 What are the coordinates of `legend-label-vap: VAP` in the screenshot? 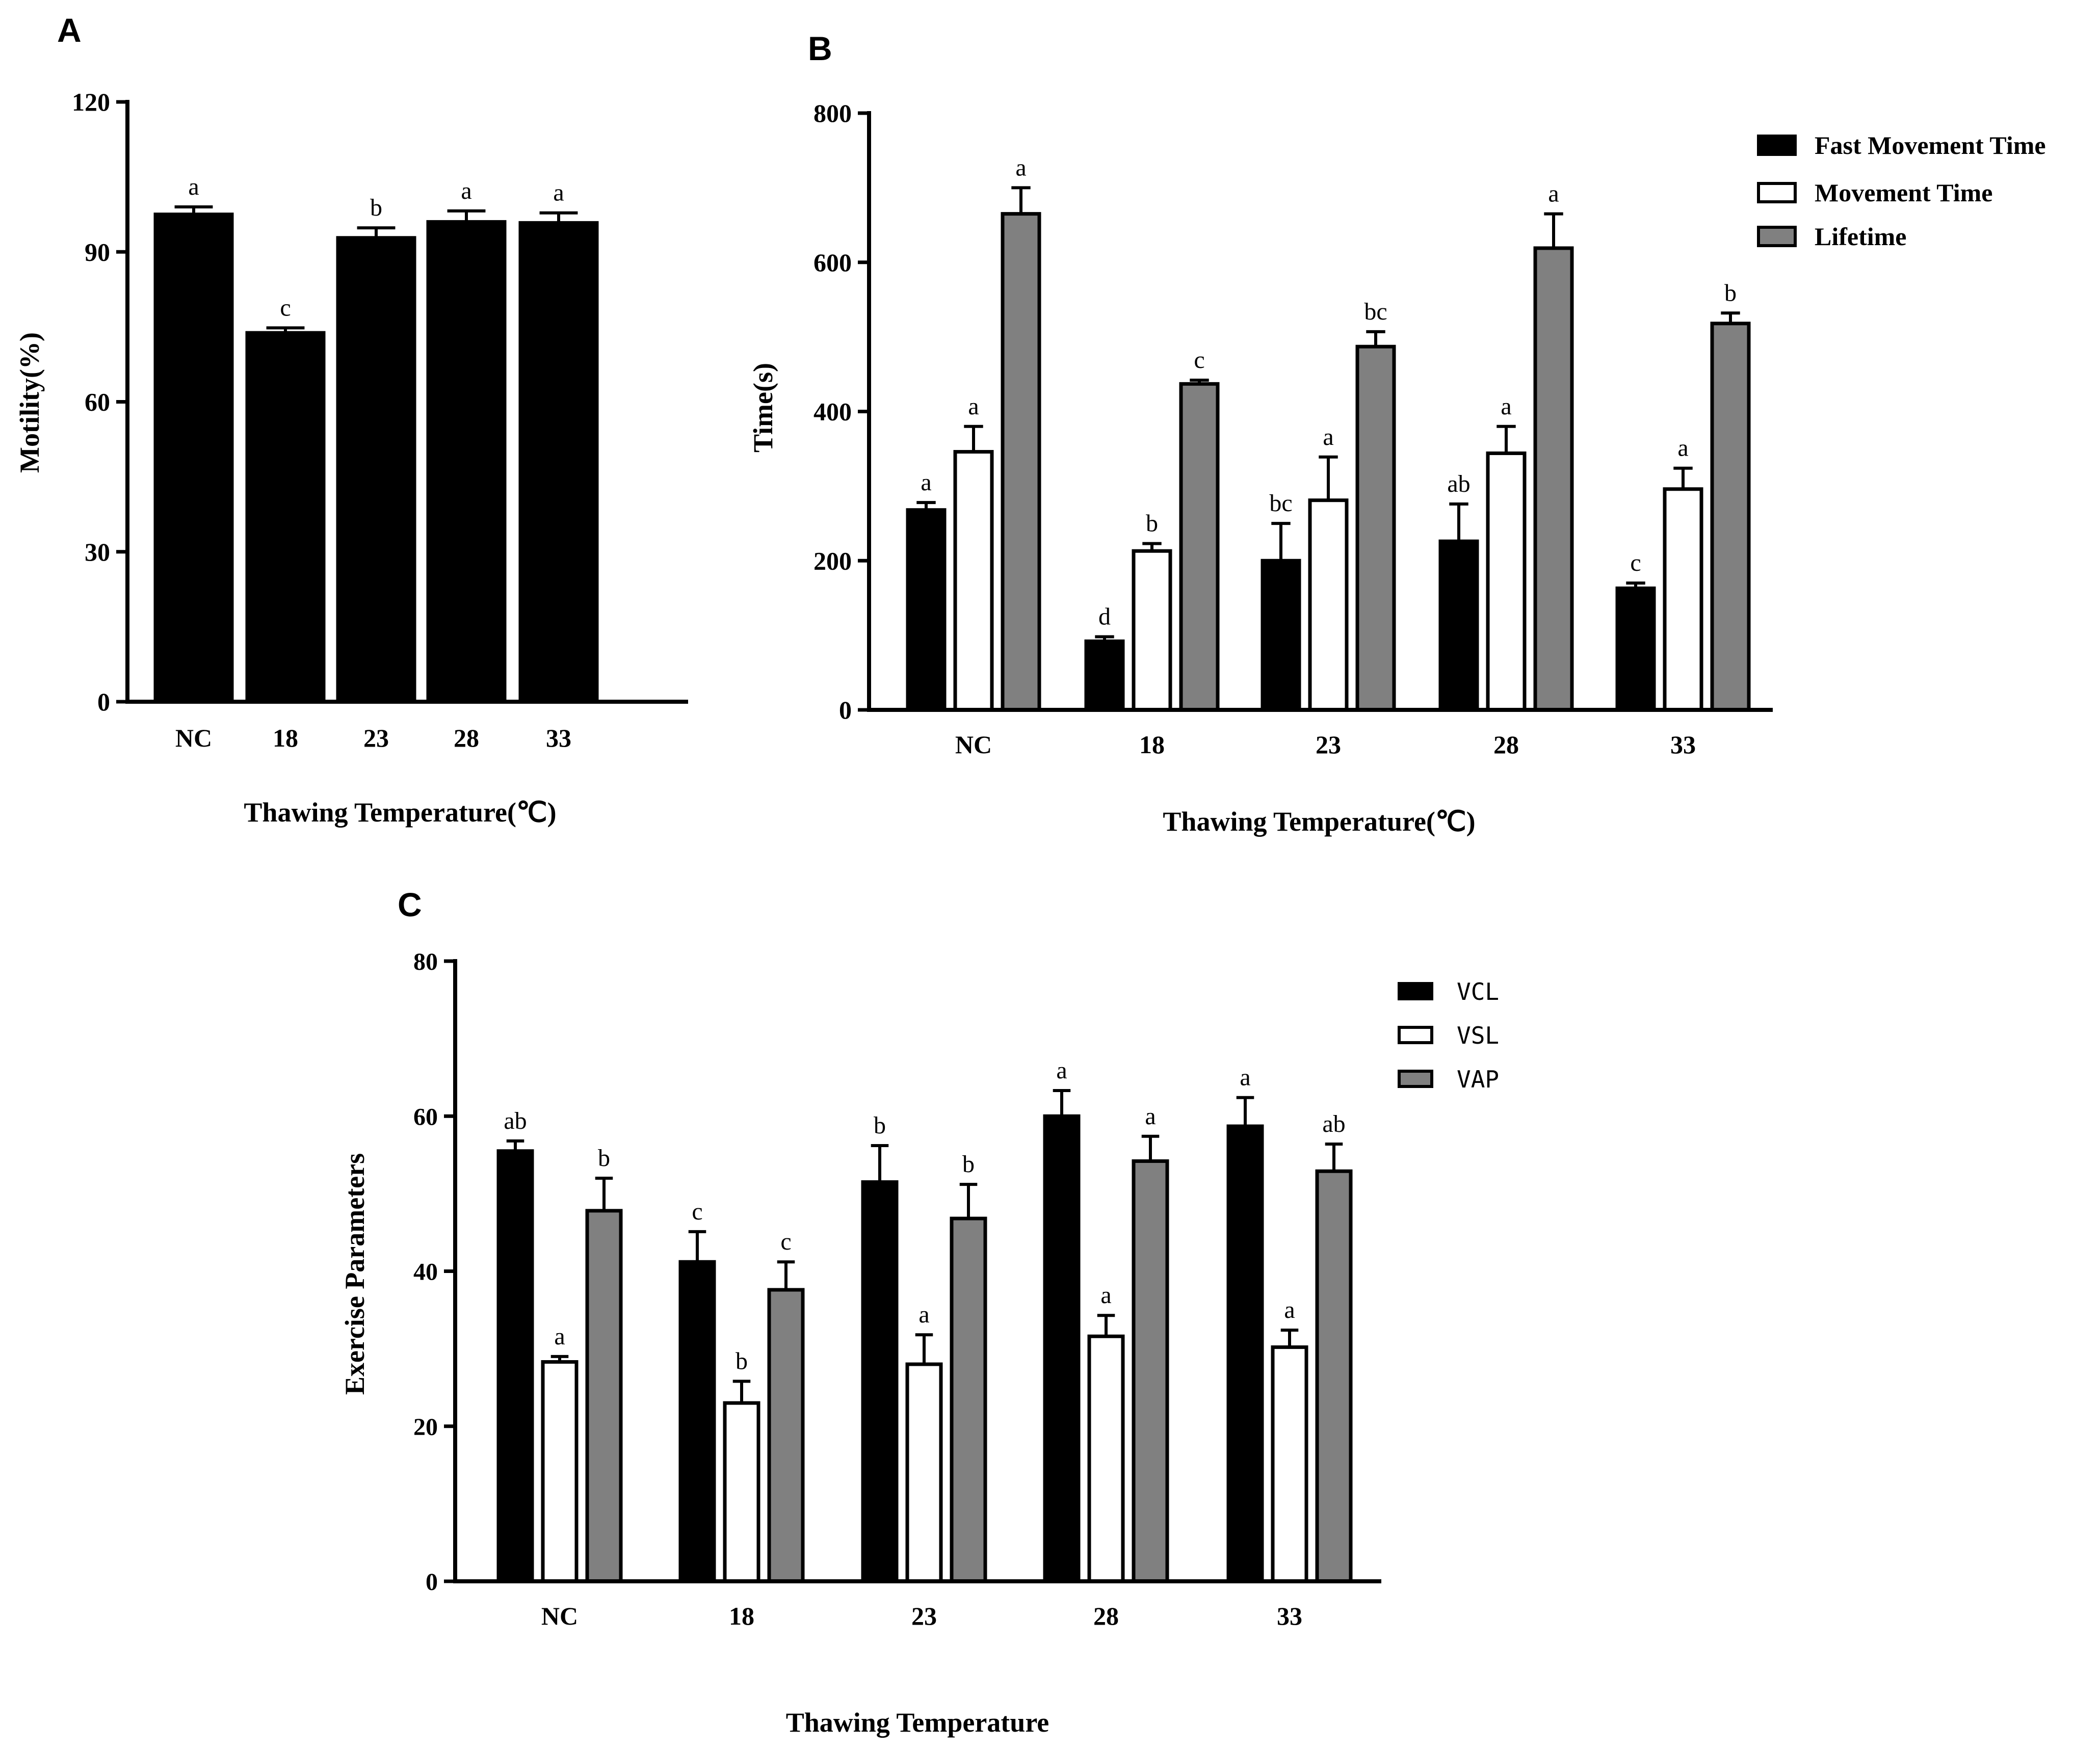 It's located at (1478, 1080).